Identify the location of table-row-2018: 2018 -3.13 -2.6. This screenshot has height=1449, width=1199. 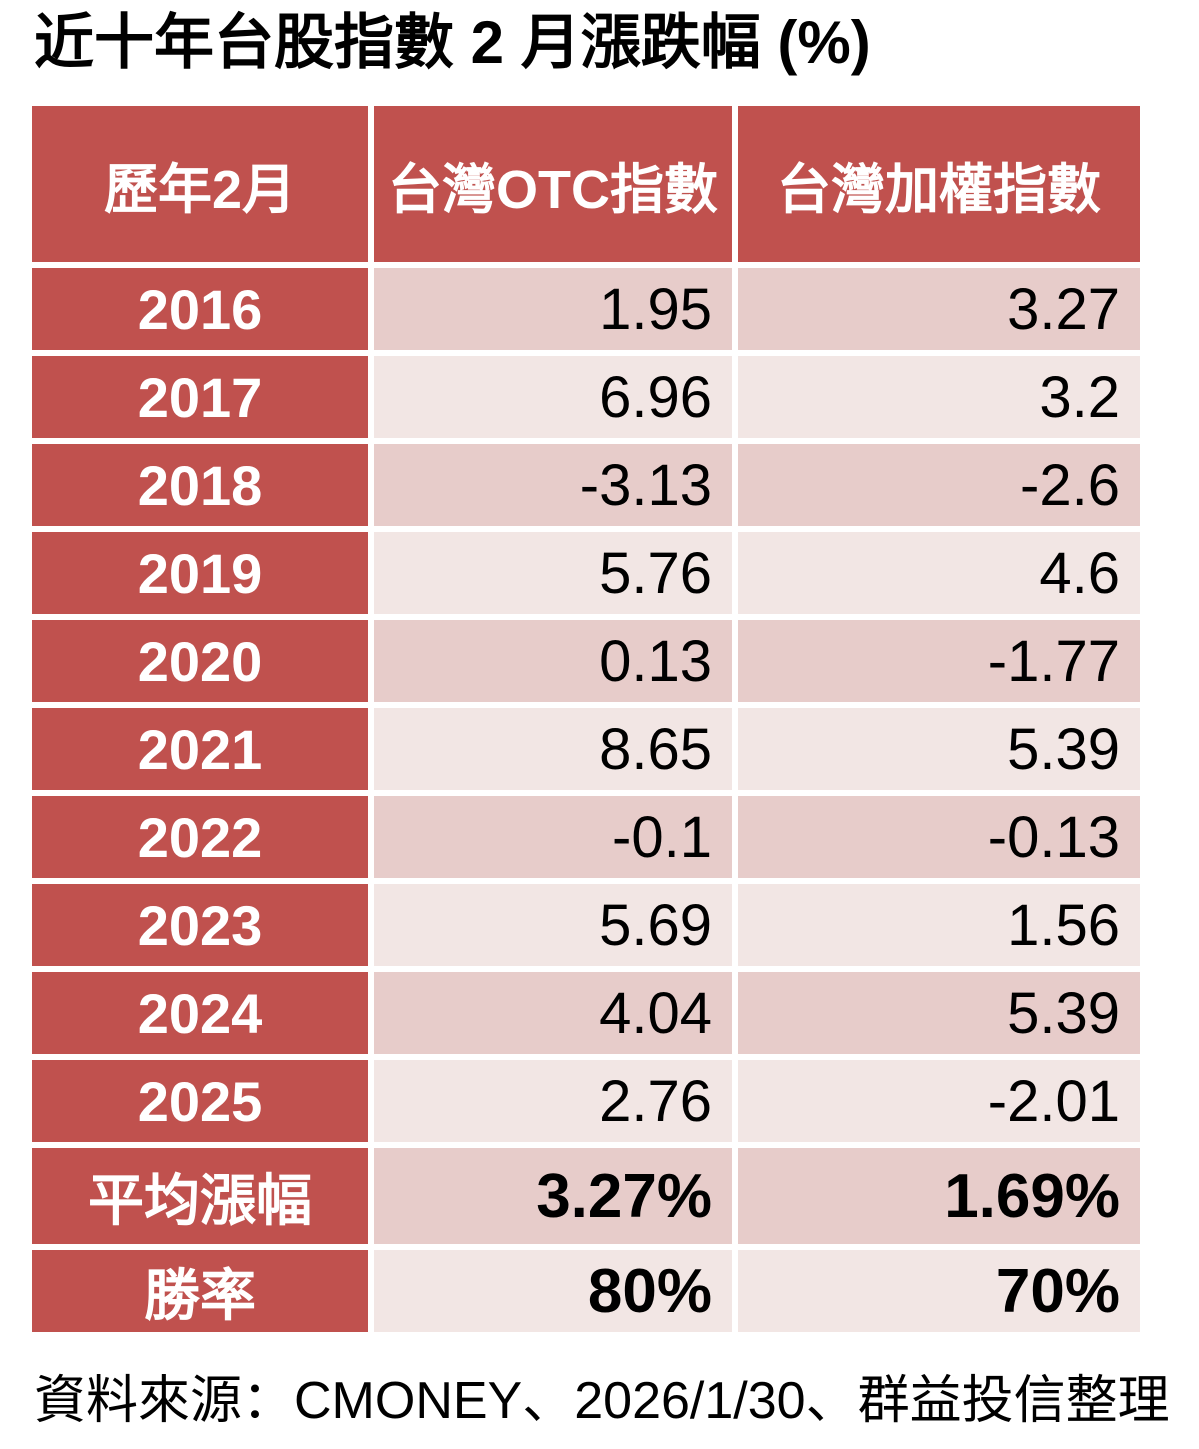
(586, 485).